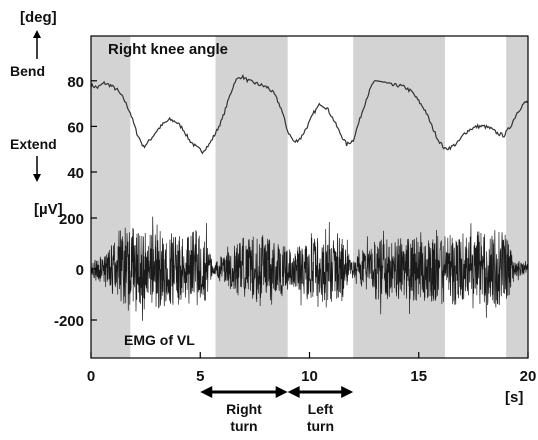 The width and height of the screenshot is (538, 440). I want to click on emg-y-ticks: 200 0 -200, so click(75, 270).